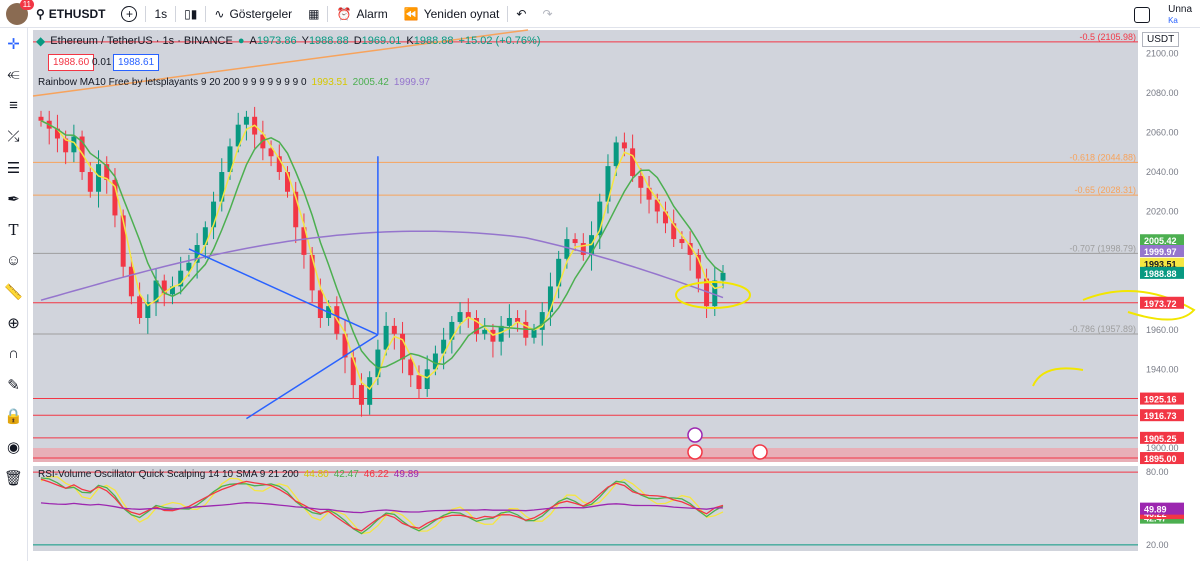 This screenshot has height=564, width=1200. I want to click on spread-value: 0.01, so click(102, 62).